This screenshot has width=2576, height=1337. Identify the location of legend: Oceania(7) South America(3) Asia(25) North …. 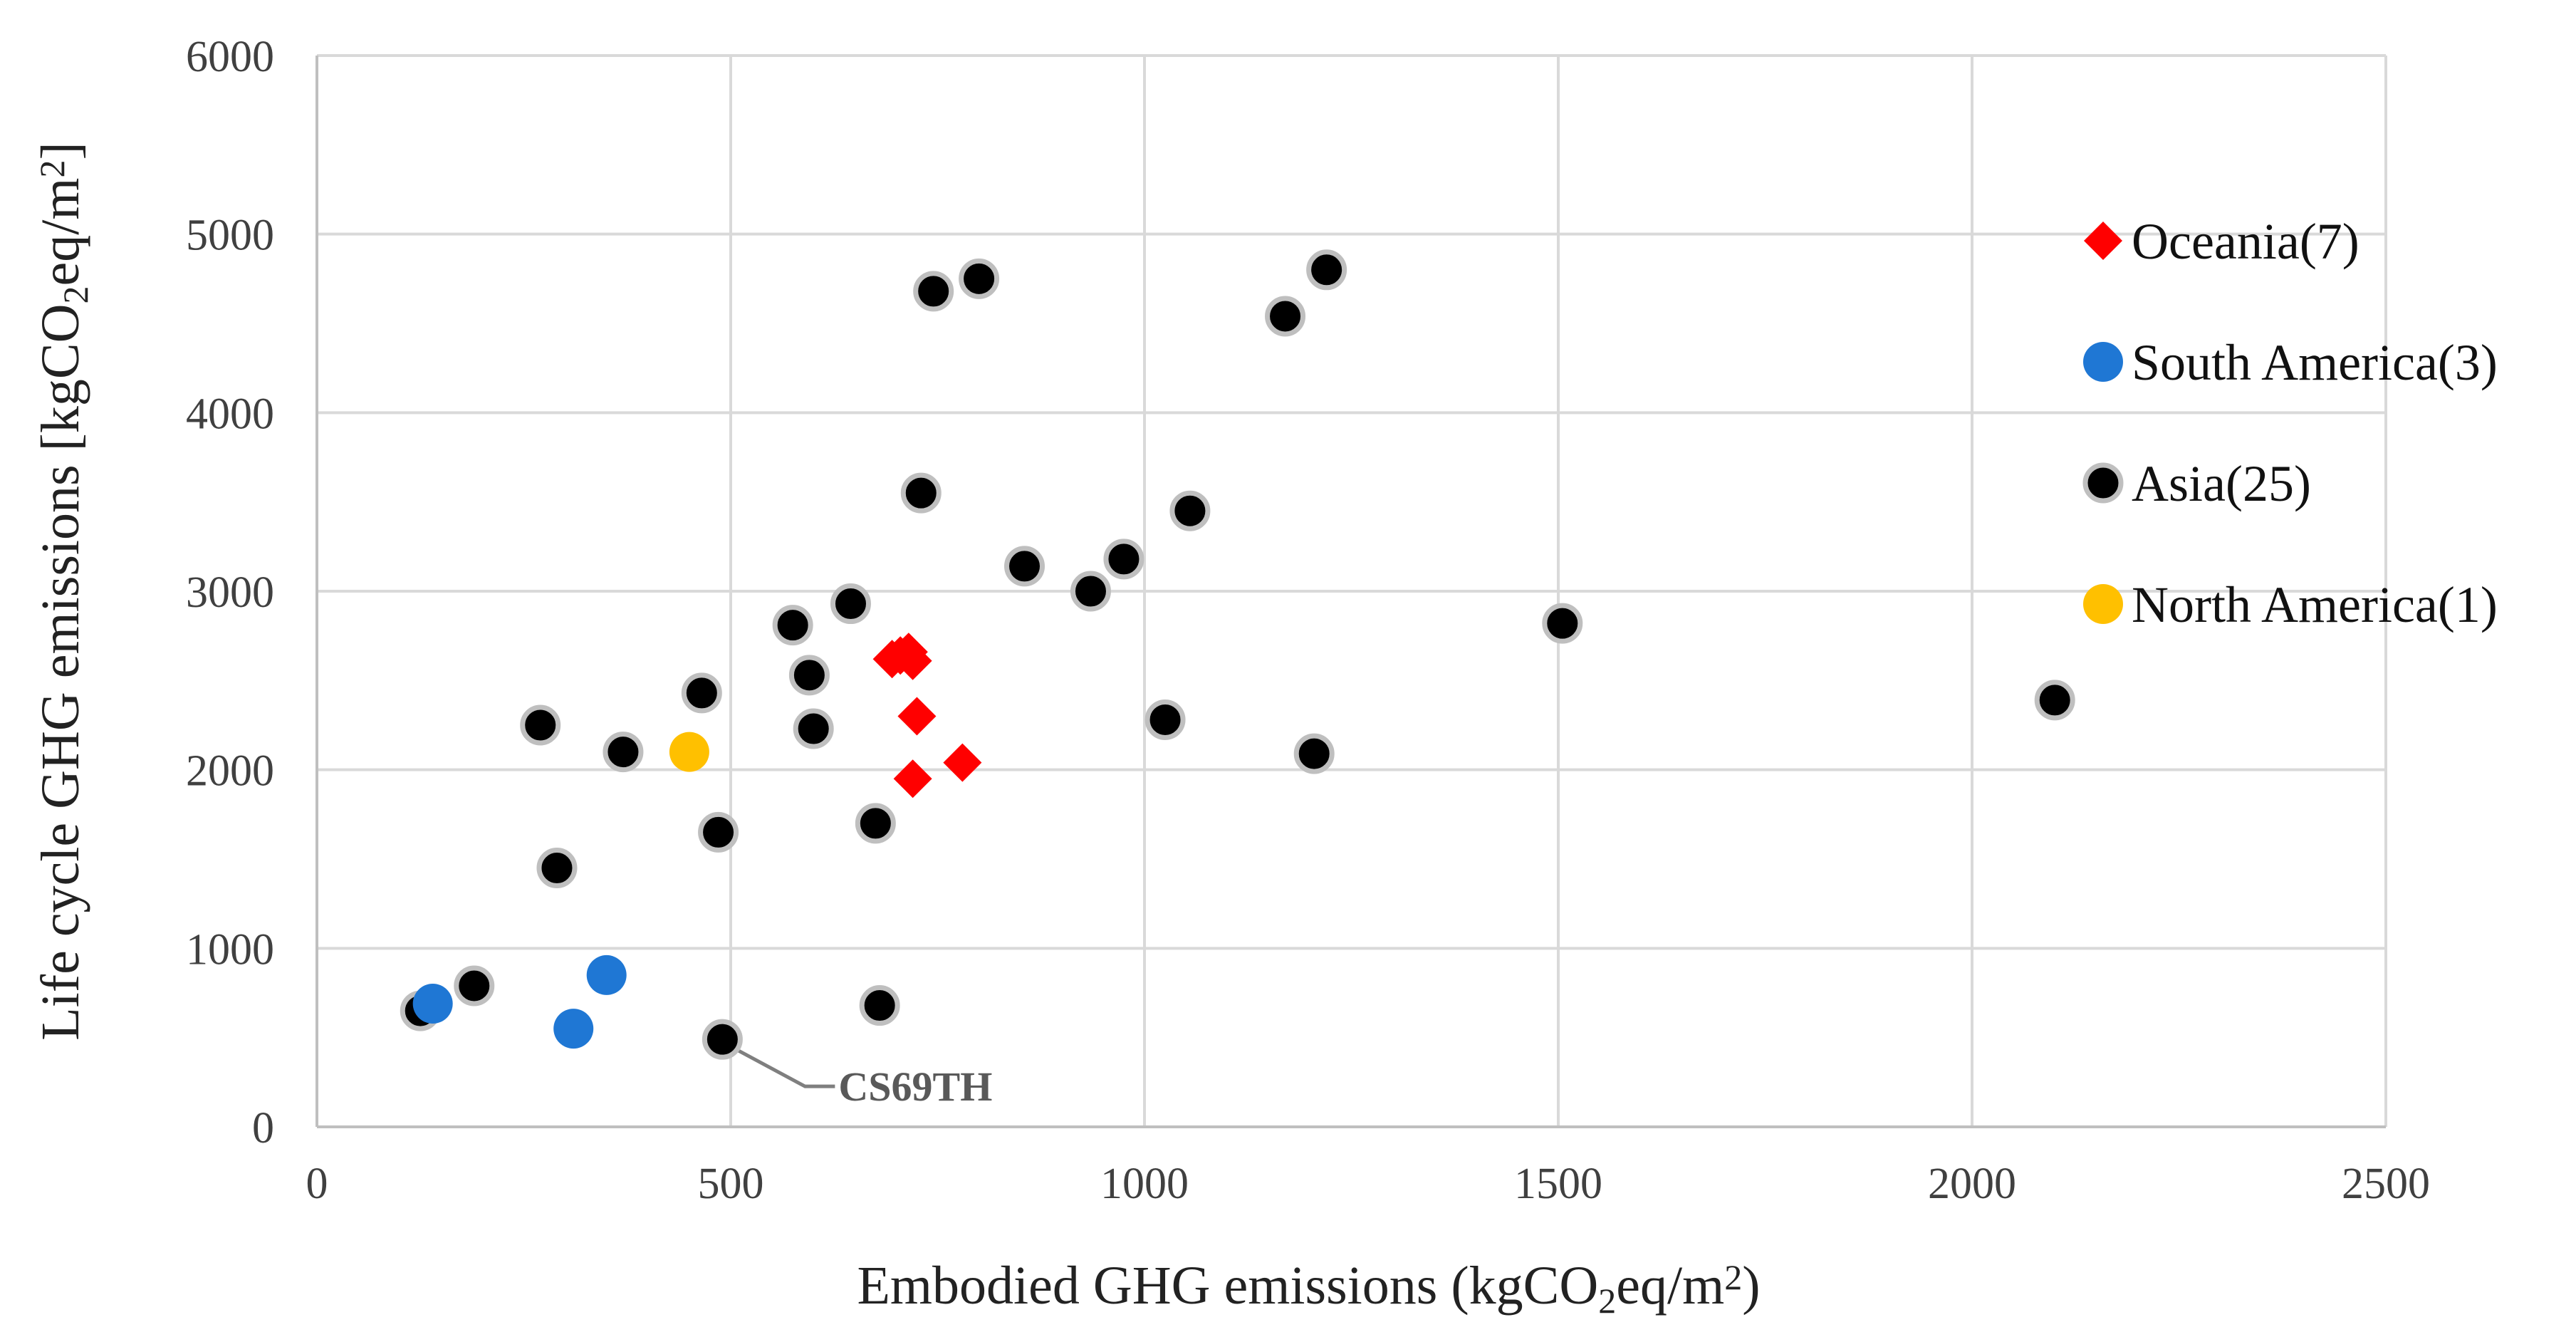
(2290, 423).